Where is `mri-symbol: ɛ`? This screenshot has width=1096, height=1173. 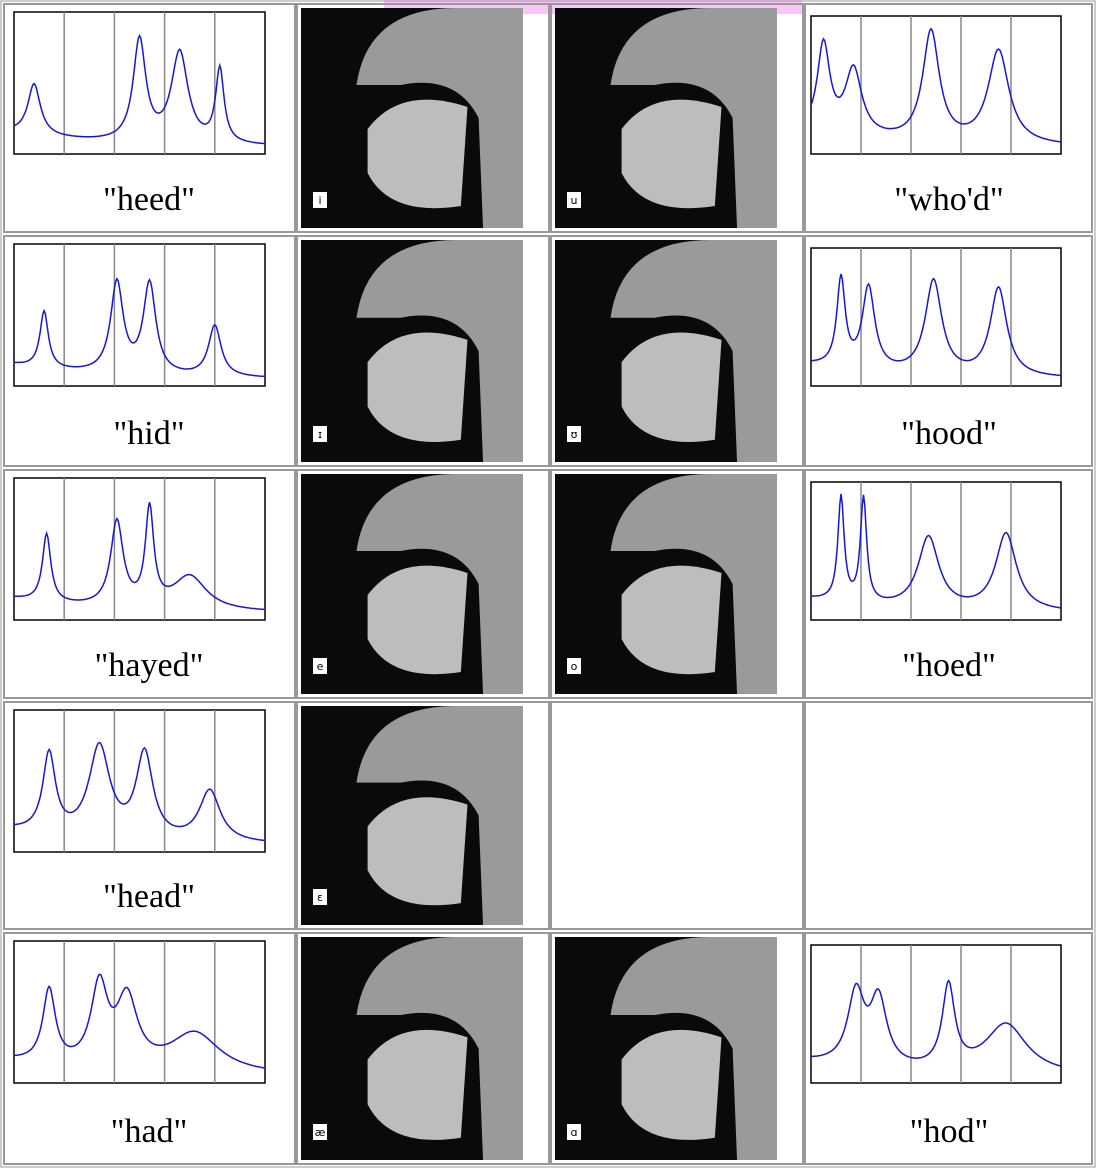 mri-symbol: ɛ is located at coordinates (320, 897).